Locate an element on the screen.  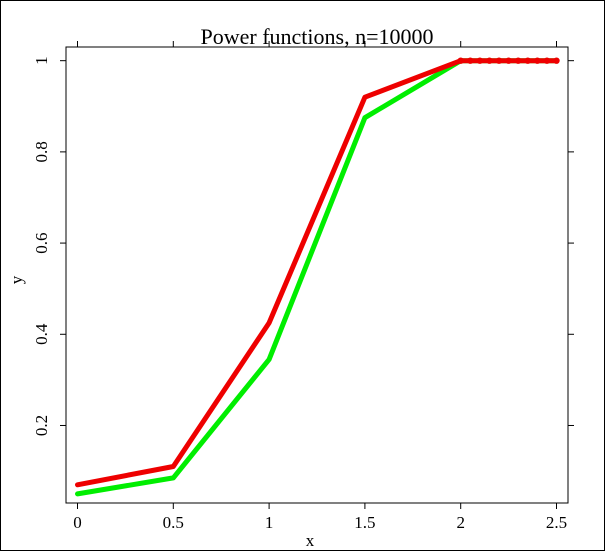
y-axis-label: y is located at coordinates (16, 279).